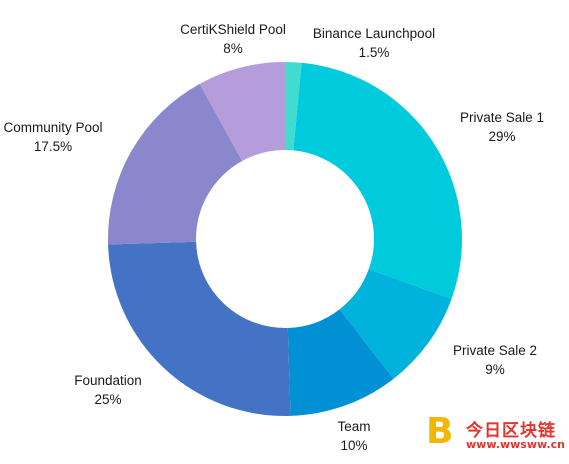  What do you see at coordinates (233, 48) in the screenshot?
I see `slice-value-certikshield-pool: 8%` at bounding box center [233, 48].